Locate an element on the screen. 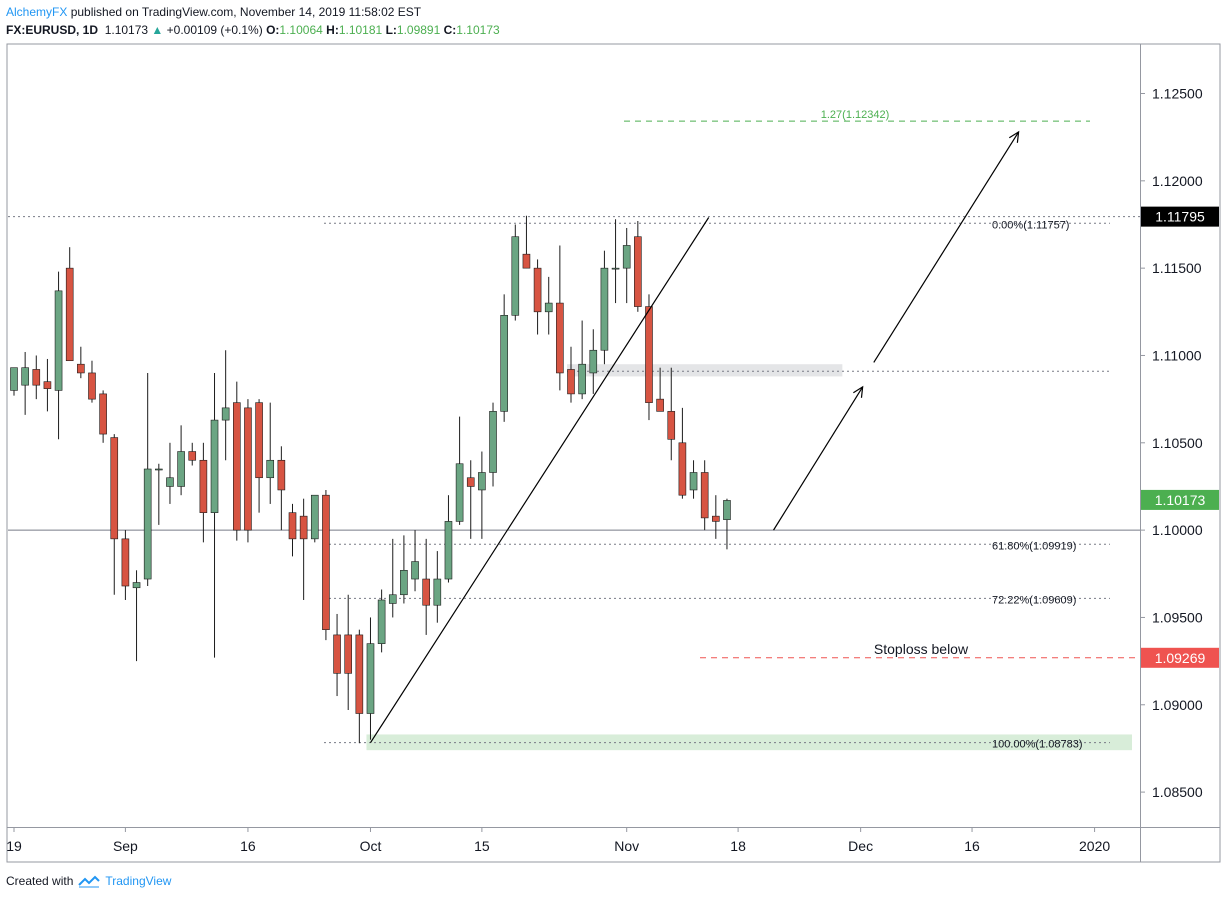  high-price-badge: 1.11795 is located at coordinates (1180, 217).